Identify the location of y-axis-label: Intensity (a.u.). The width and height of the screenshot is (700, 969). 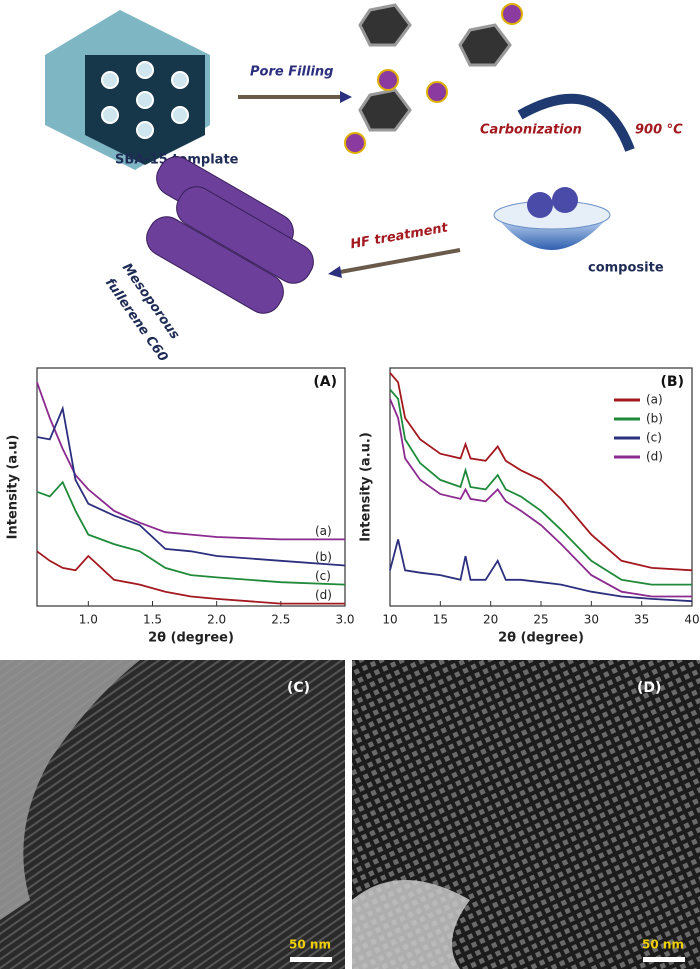
(366, 487).